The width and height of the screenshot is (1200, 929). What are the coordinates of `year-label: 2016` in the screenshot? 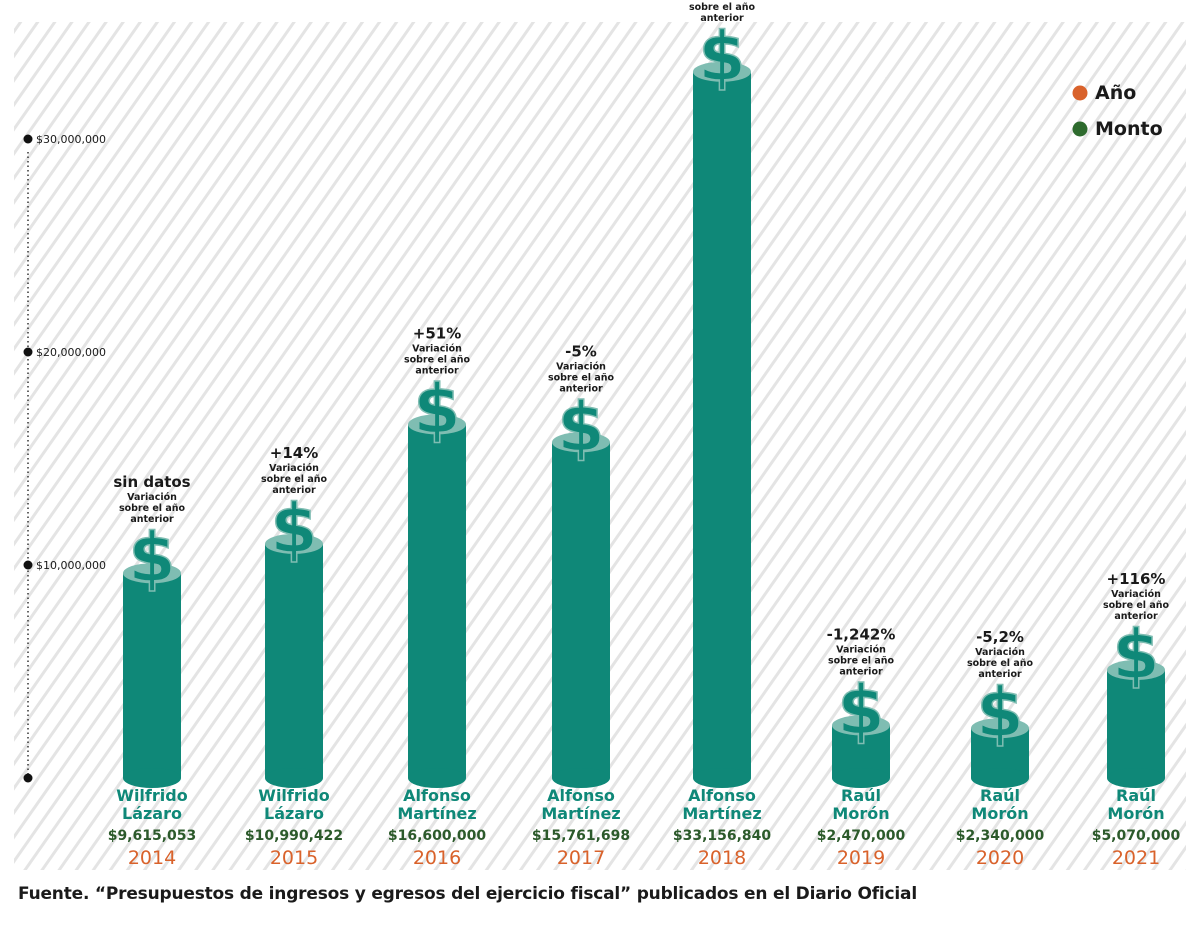 It's located at (437, 858).